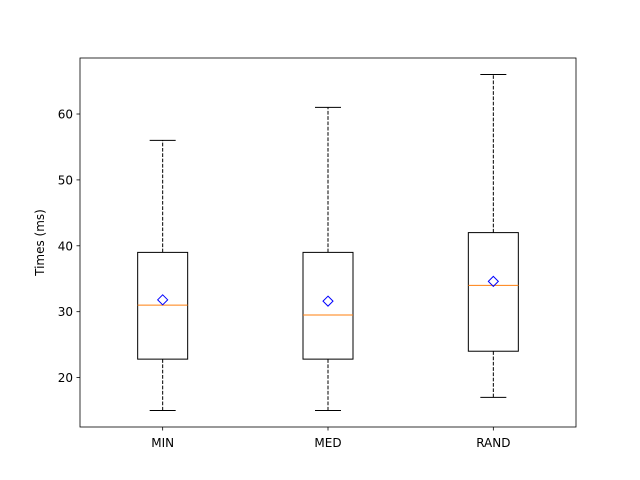 The image size is (640, 480). What do you see at coordinates (162, 443) in the screenshot?
I see `x-tick-label: MIN` at bounding box center [162, 443].